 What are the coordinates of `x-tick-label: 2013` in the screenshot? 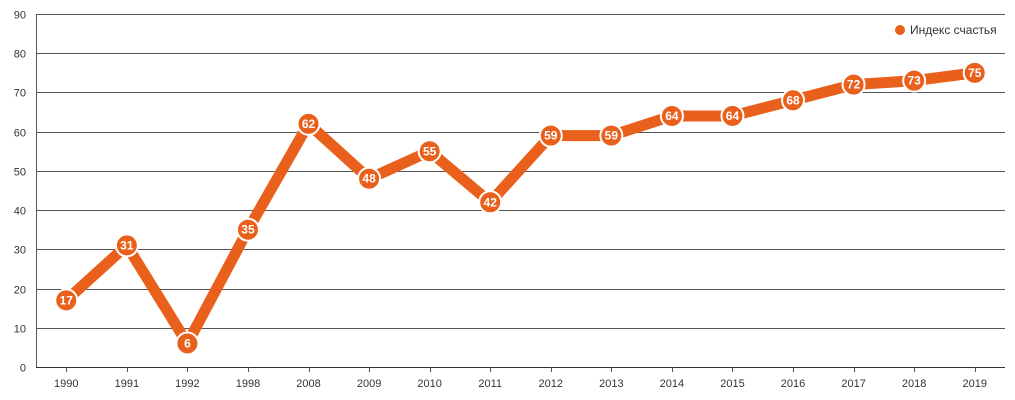 It's located at (611, 384).